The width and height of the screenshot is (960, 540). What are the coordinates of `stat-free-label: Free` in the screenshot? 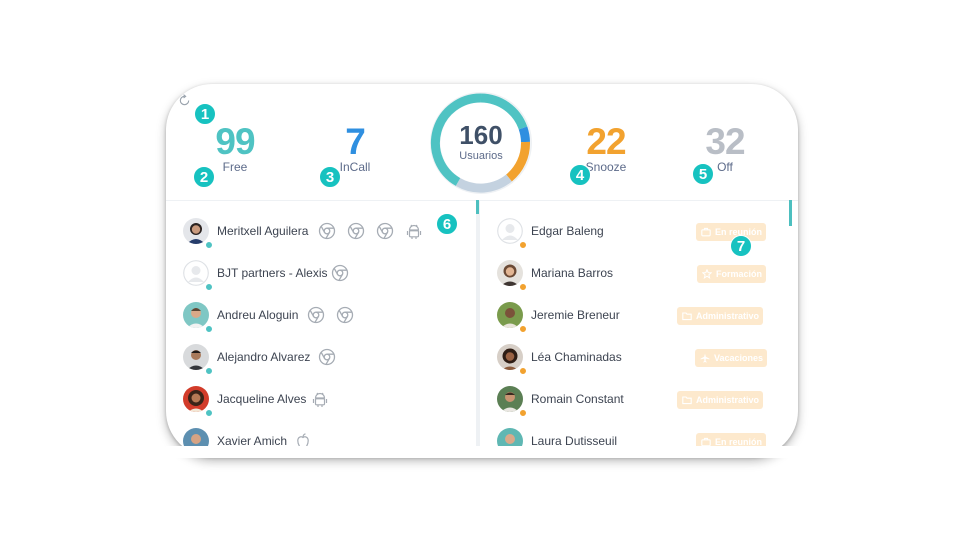 It's located at (235, 167).